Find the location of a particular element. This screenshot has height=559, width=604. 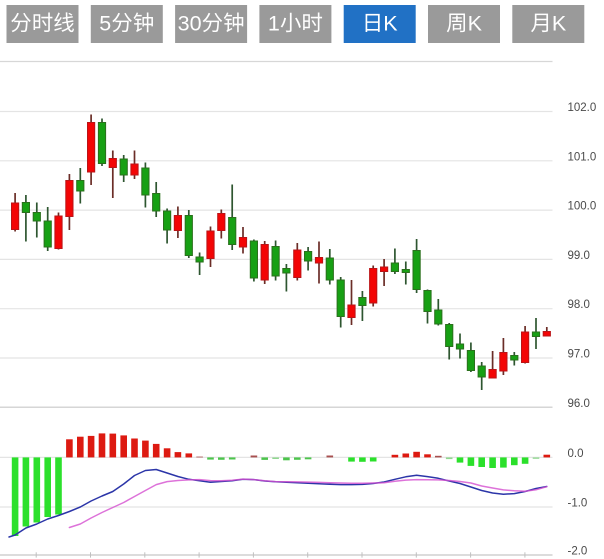

svg-text: -2.0 is located at coordinates (578, 552).